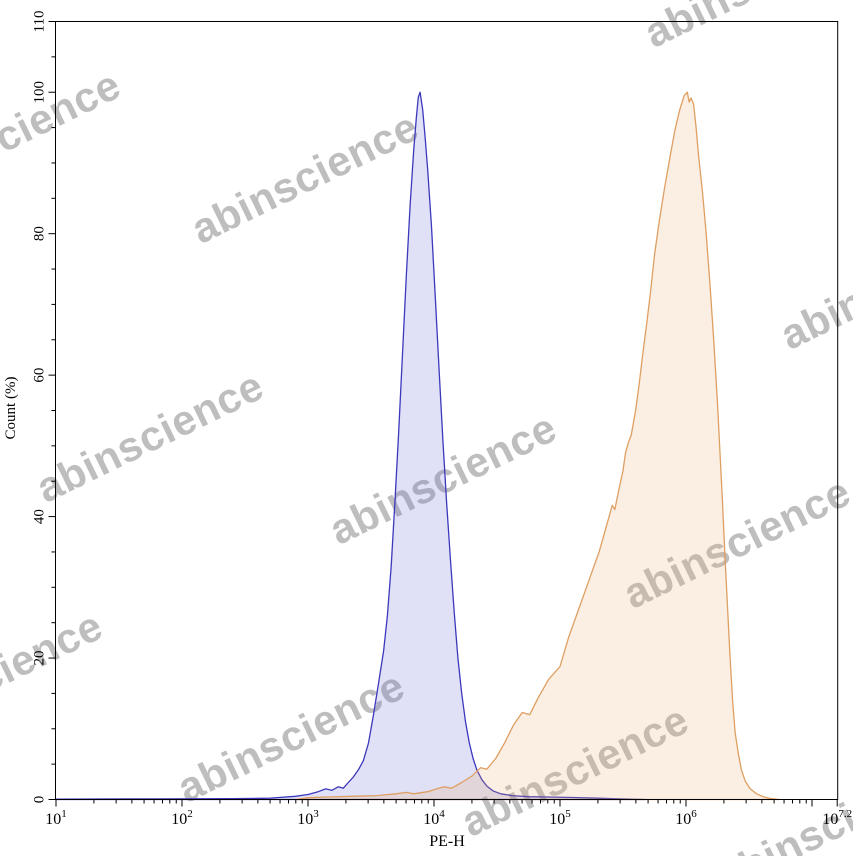 The width and height of the screenshot is (853, 856). Describe the element at coordinates (182, 818) in the screenshot. I see `x-tick-label: 10²` at that location.